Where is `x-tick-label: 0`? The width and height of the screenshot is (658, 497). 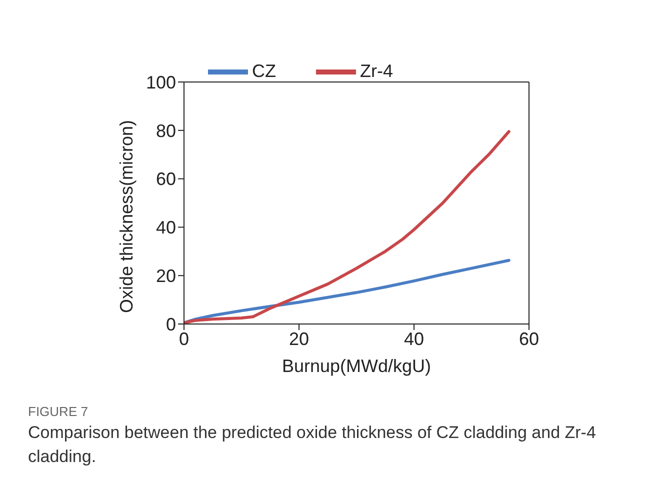
x-tick-label: 0 is located at coordinates (184, 338).